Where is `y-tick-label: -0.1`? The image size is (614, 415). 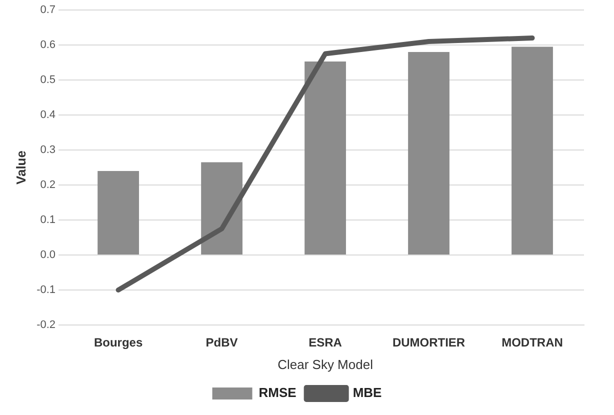 y-tick-label: -0.1 is located at coordinates (46, 290).